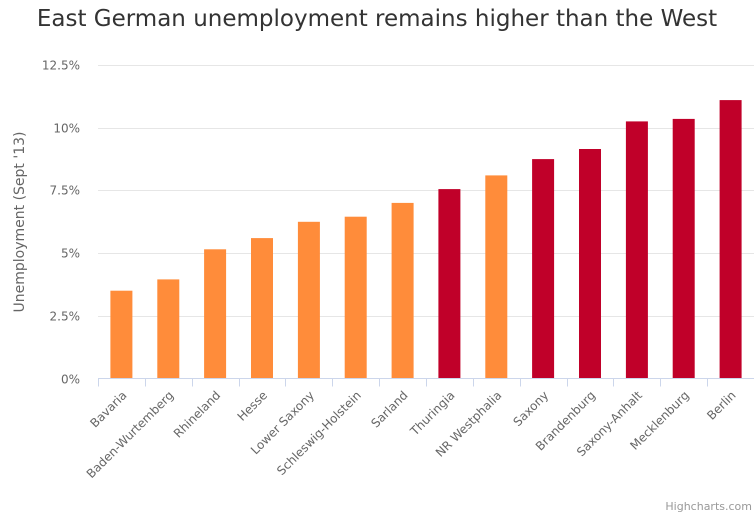 This screenshot has height=517, width=754. What do you see at coordinates (319, 433) in the screenshot?
I see `x-tick-label: Schleswig-Holstein` at bounding box center [319, 433].